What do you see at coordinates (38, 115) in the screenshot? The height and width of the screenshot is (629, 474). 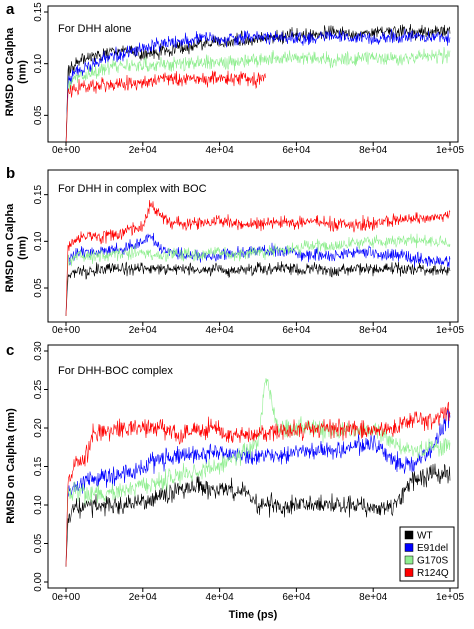 I see `y-tick-label-a: 0.05` at bounding box center [38, 115].